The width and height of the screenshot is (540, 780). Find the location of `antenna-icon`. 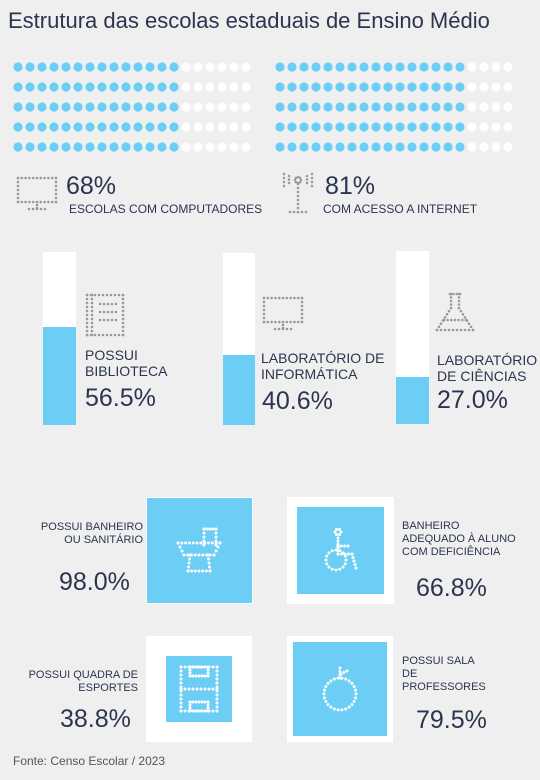

antenna-icon is located at coordinates (298, 194).